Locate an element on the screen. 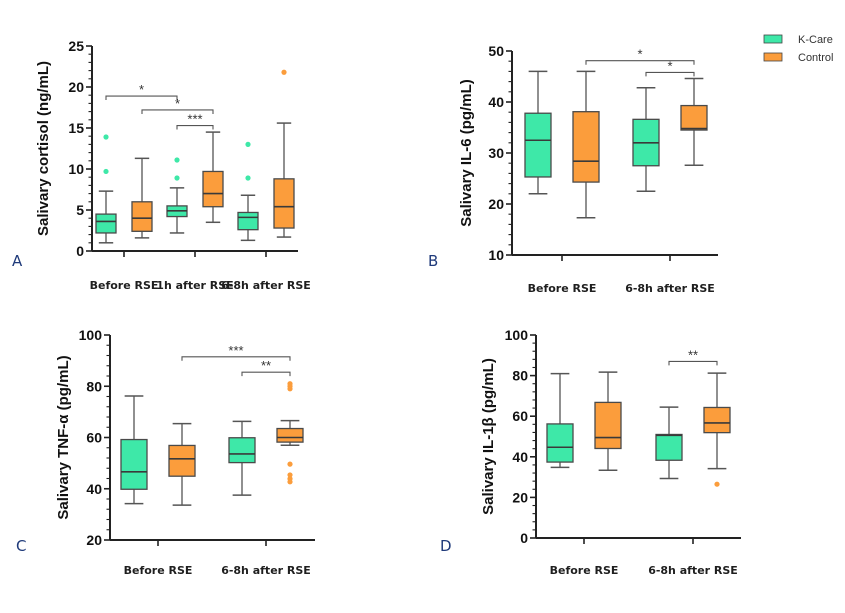  y-tick-label: 5 is located at coordinates (80, 210).